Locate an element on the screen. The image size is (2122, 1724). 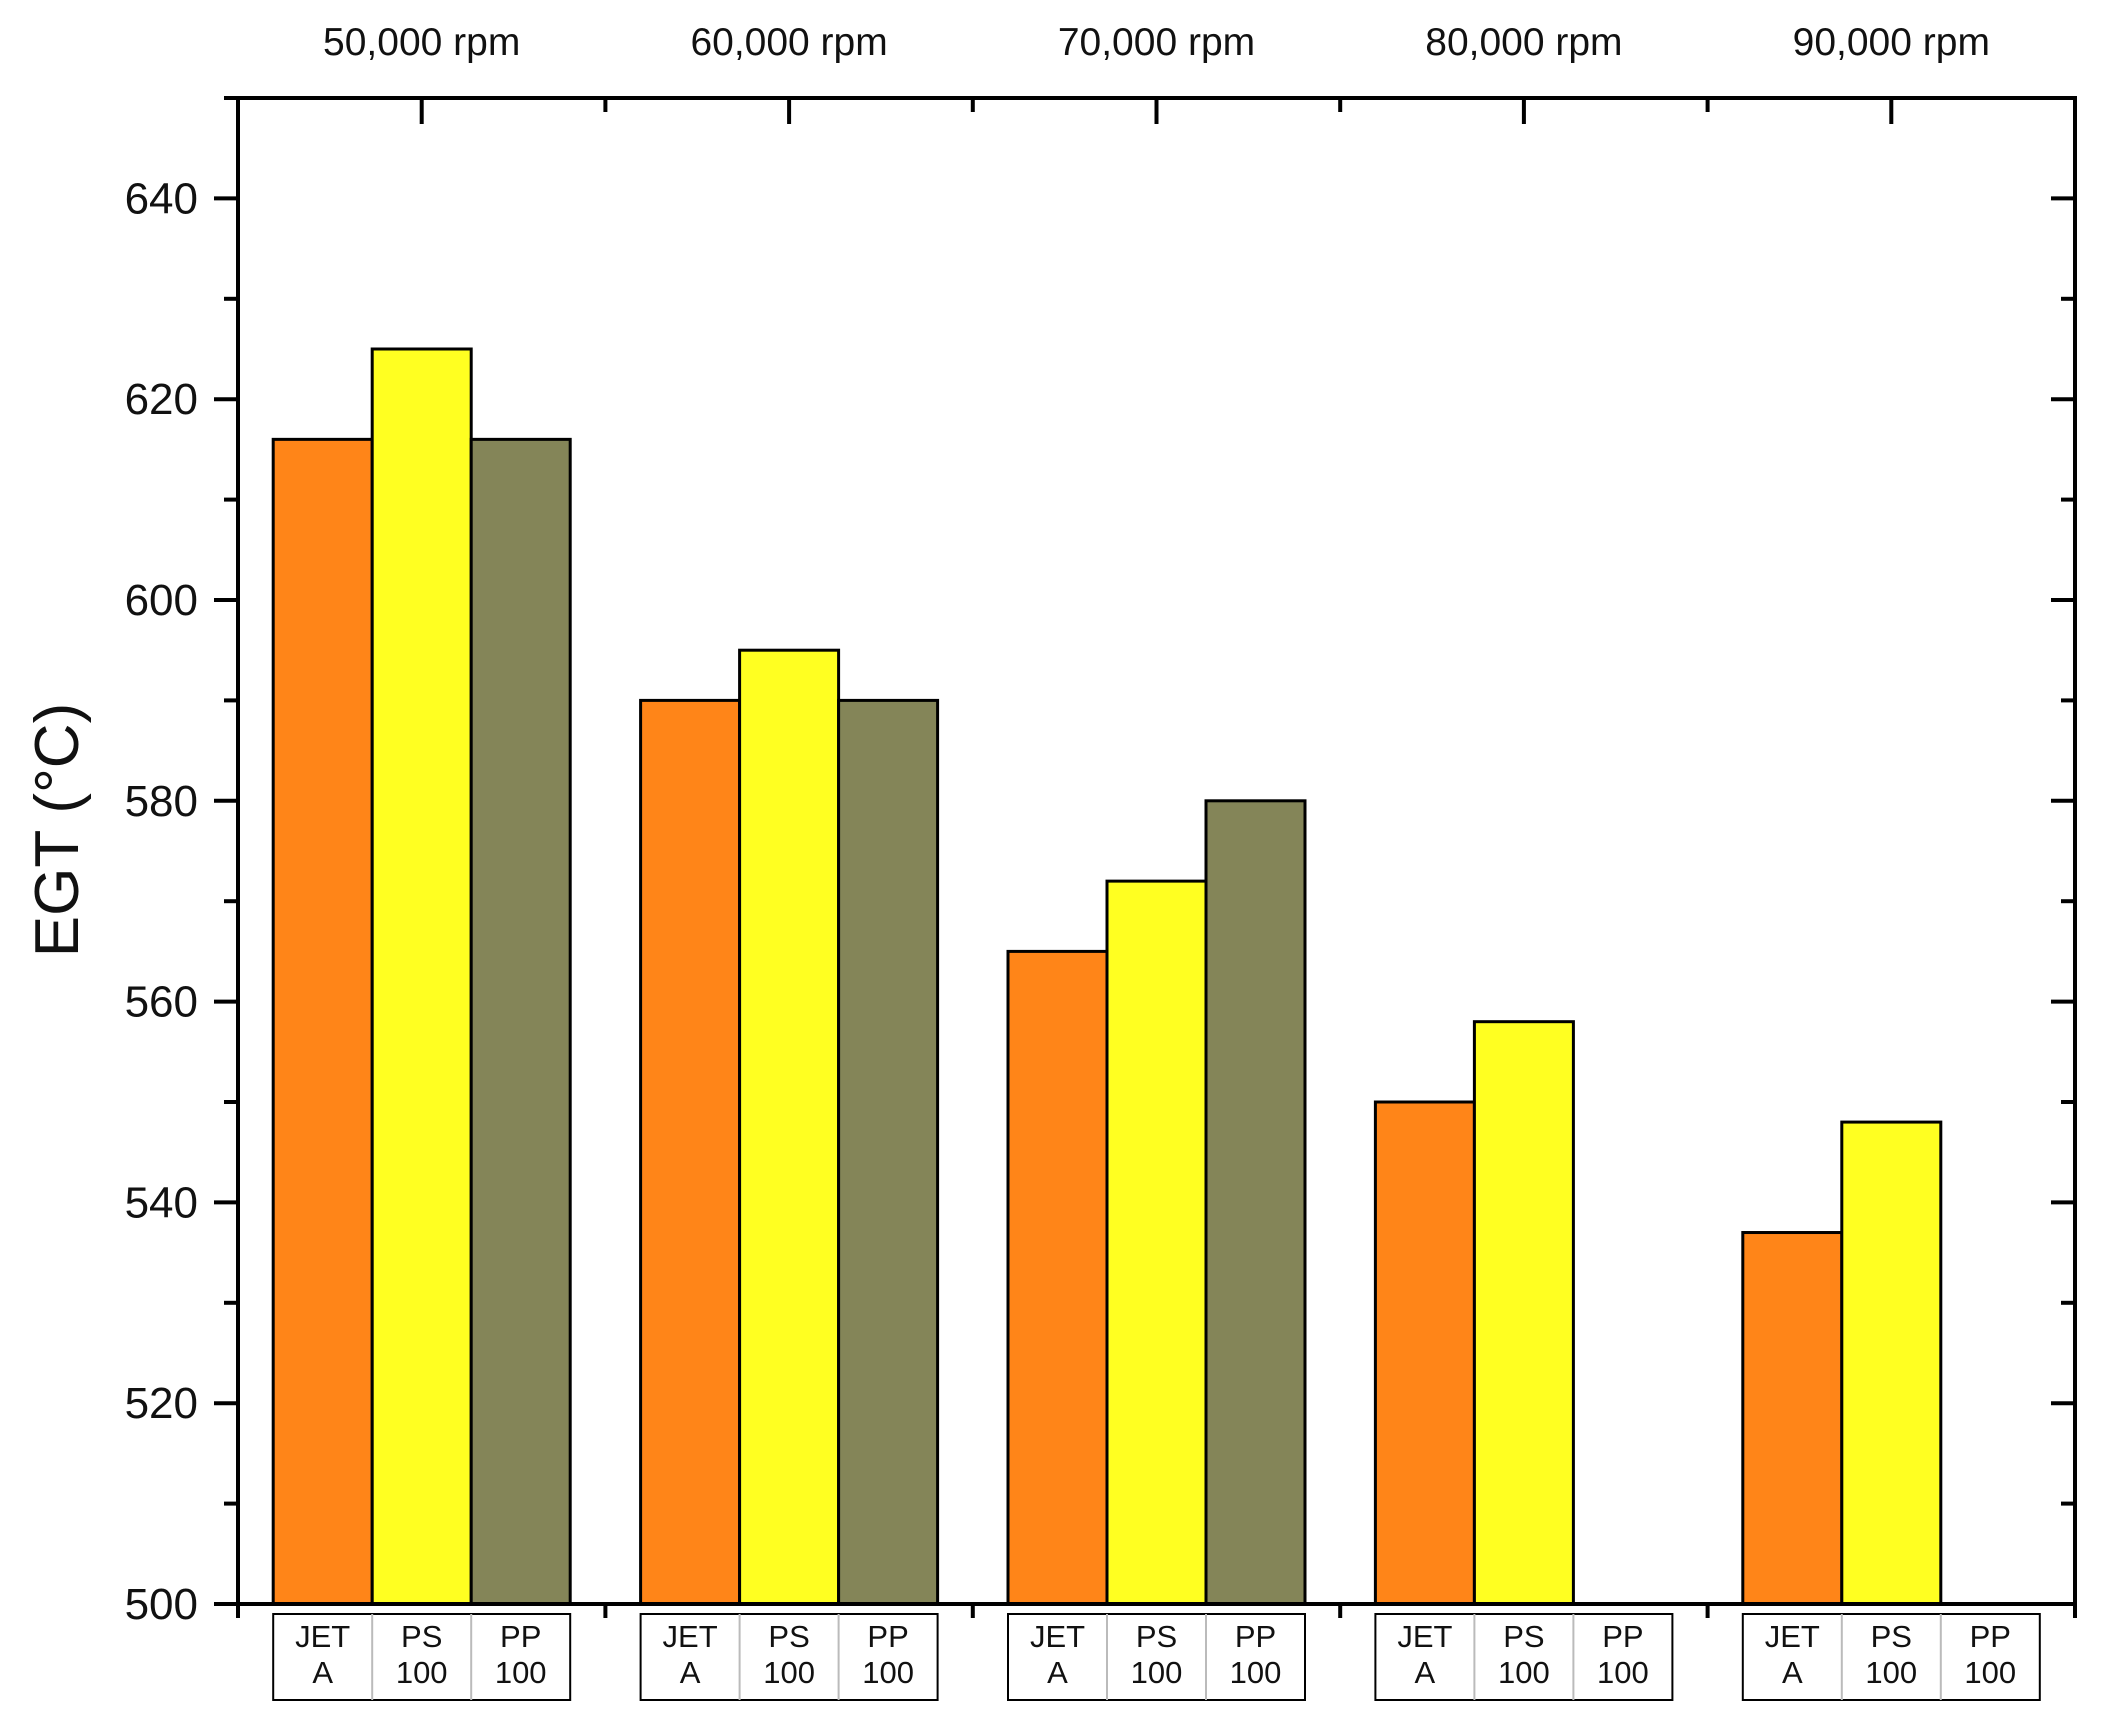
y-tick-label: 600 is located at coordinates (161, 600).